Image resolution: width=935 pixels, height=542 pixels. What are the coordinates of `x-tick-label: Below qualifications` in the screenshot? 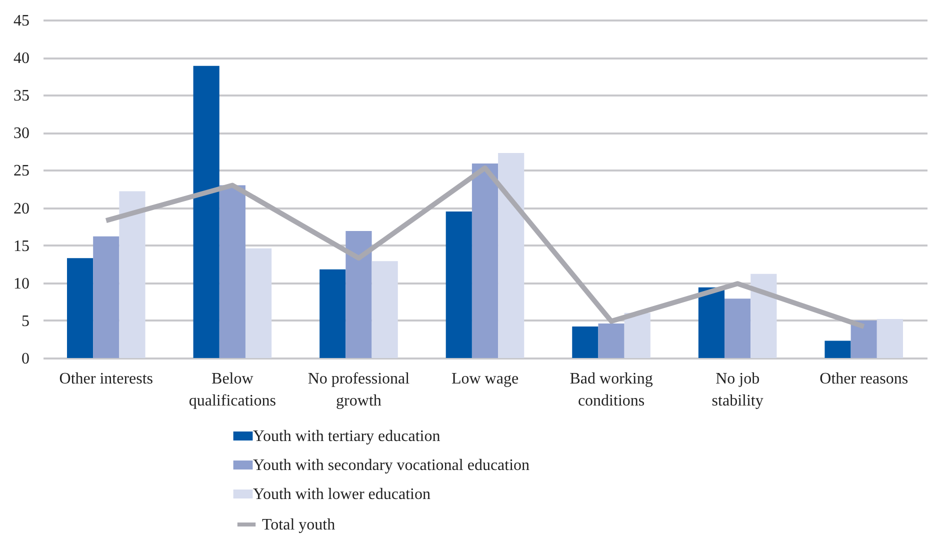 It's located at (232, 390).